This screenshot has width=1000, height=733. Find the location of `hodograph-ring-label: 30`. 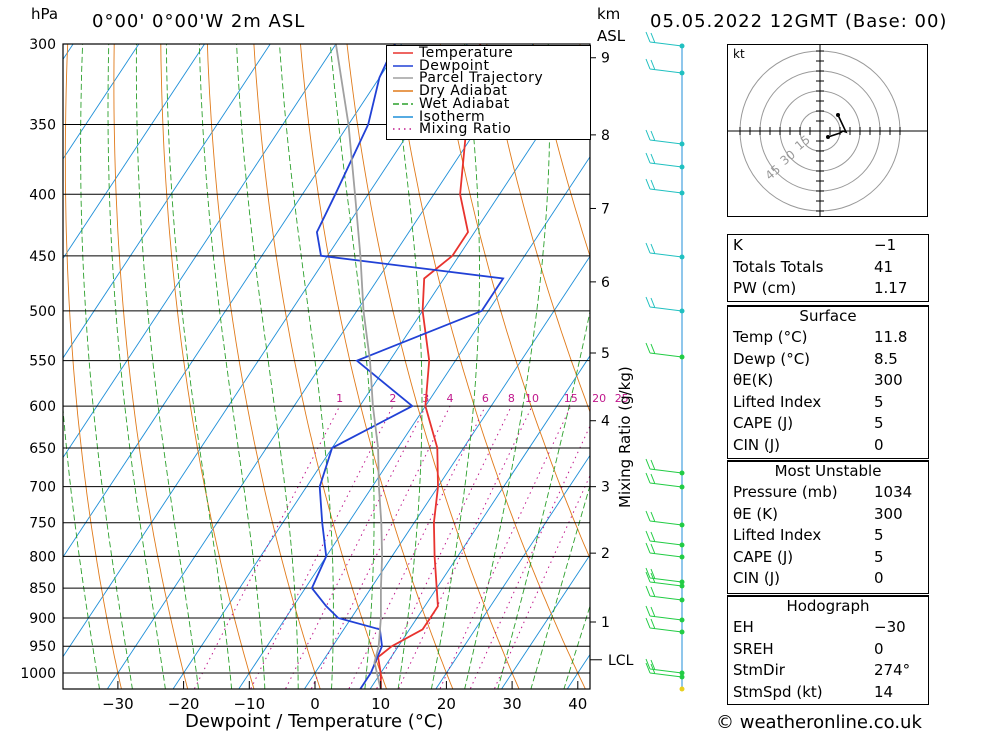

hodograph-ring-label: 30 is located at coordinates (787, 157).